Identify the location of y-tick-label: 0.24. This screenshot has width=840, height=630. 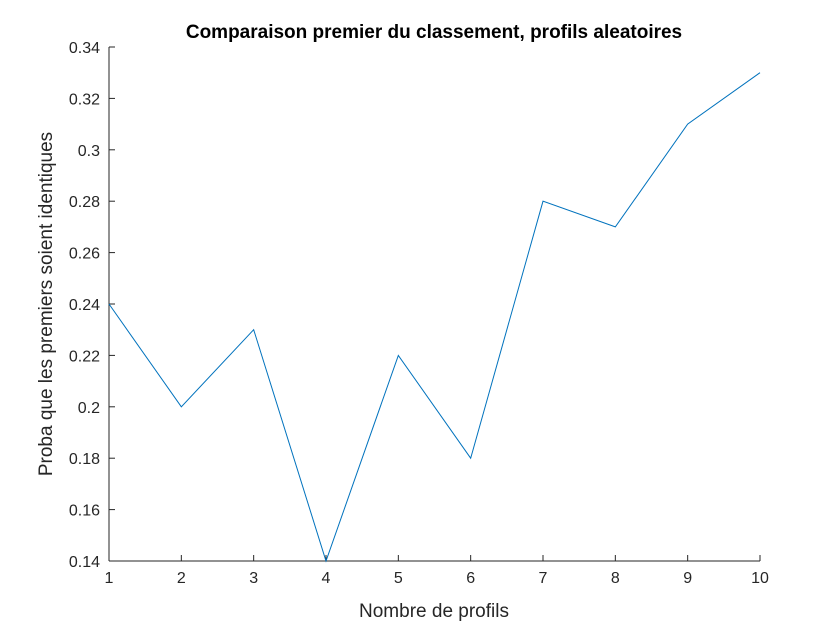
(84, 305).